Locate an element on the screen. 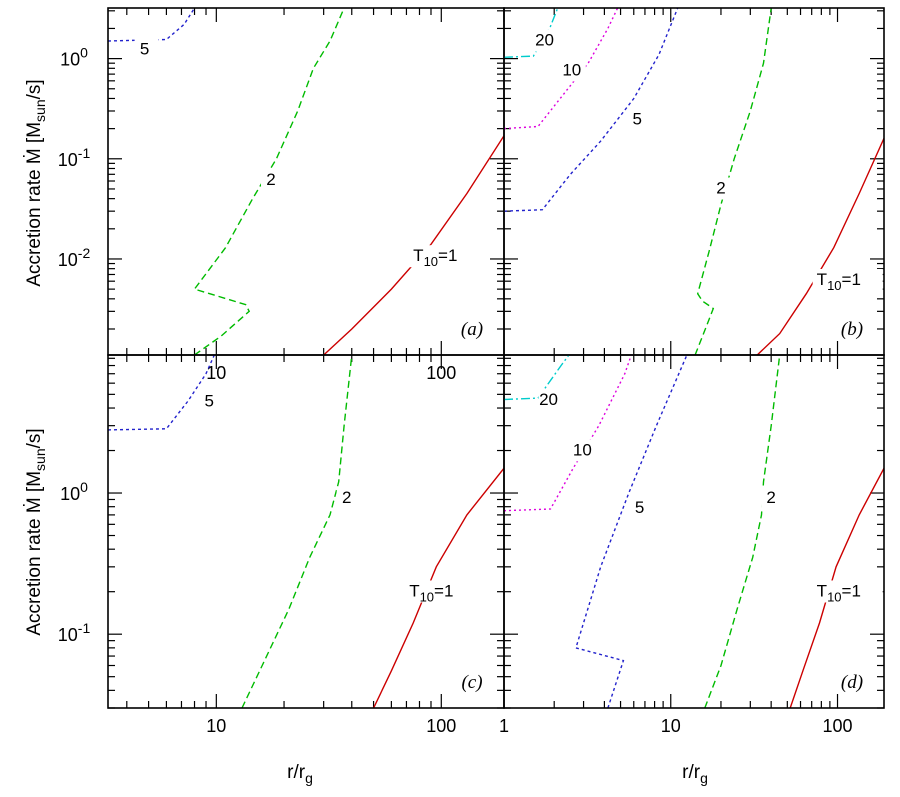  panel-c-xtick-label: 10 is located at coordinates (216, 726).